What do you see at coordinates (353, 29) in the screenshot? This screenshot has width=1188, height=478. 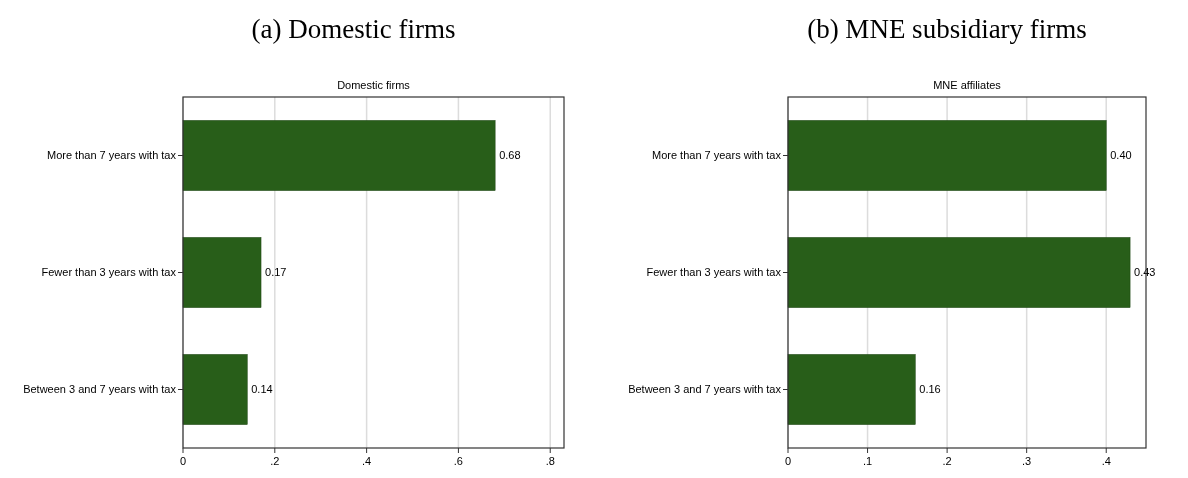 I see `chart-title: (a) Domestic firms` at bounding box center [353, 29].